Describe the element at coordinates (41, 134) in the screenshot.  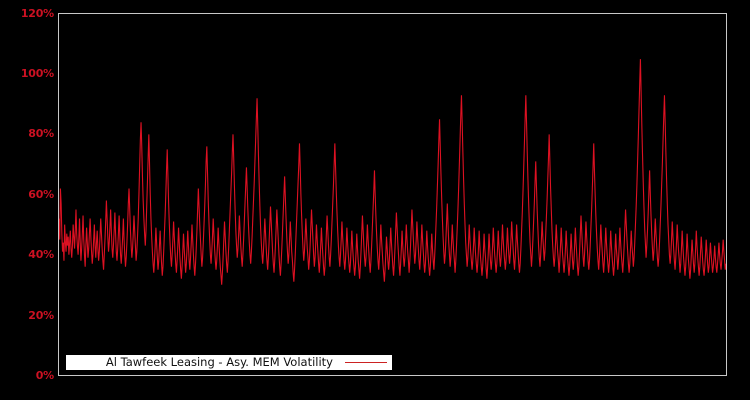
I see `y-tick-label: 80%` at that location.